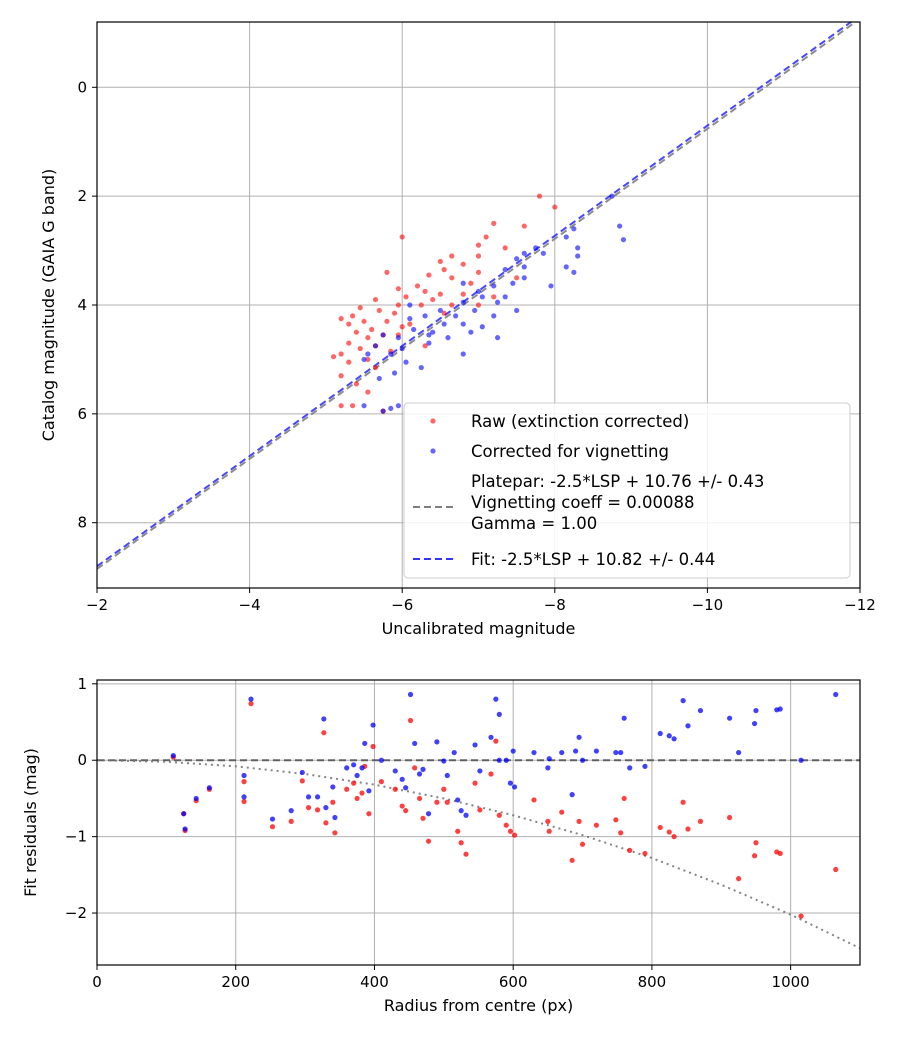 This screenshot has height=1054, width=900. Describe the element at coordinates (250, 605) in the screenshot. I see `x-tick-label: −4` at that location.